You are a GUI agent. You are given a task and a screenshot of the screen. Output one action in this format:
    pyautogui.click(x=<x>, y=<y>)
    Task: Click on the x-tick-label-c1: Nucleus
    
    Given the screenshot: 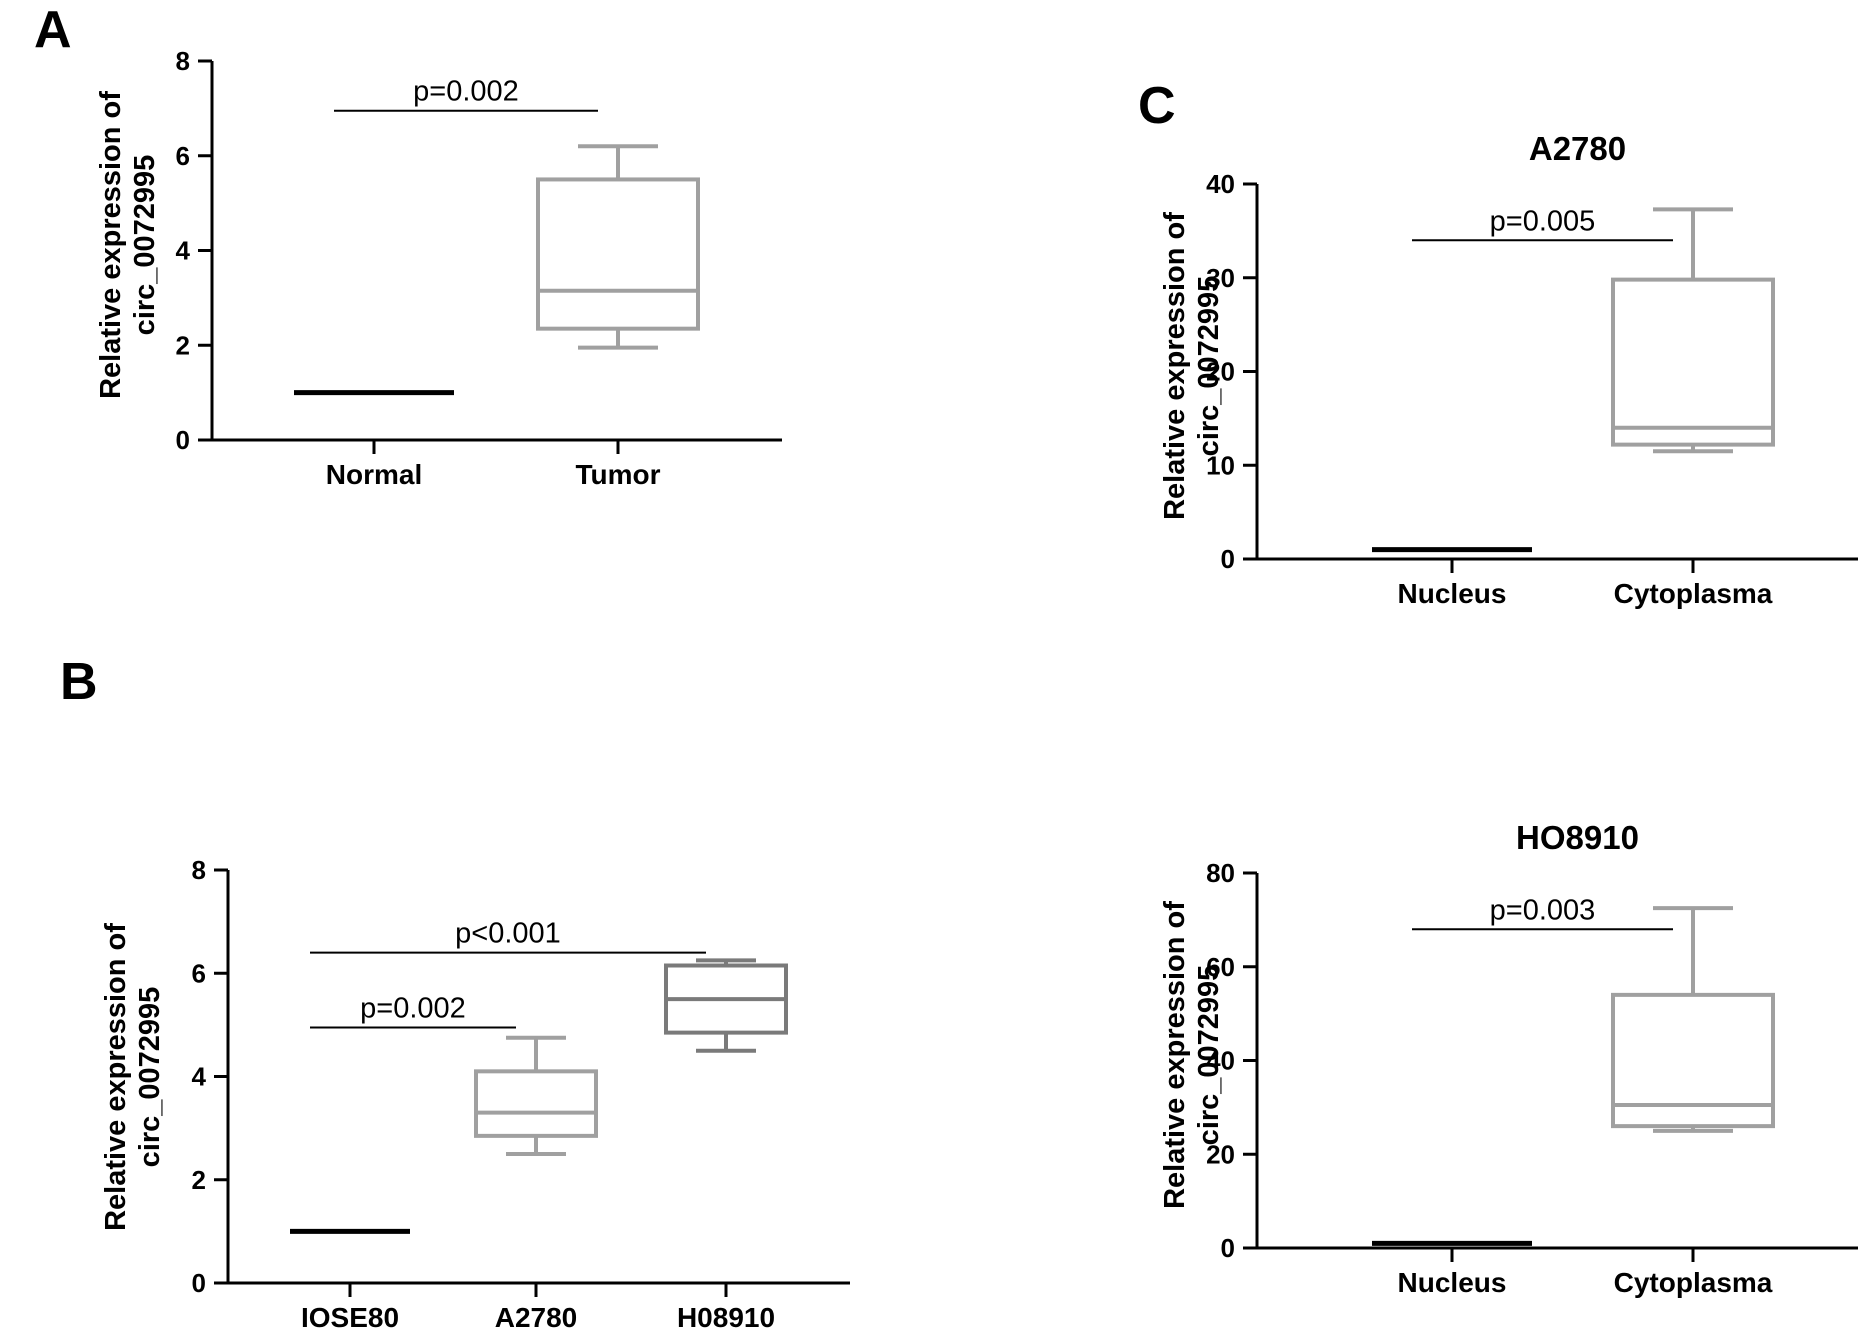 What is the action you would take?
    pyautogui.click(x=1452, y=593)
    